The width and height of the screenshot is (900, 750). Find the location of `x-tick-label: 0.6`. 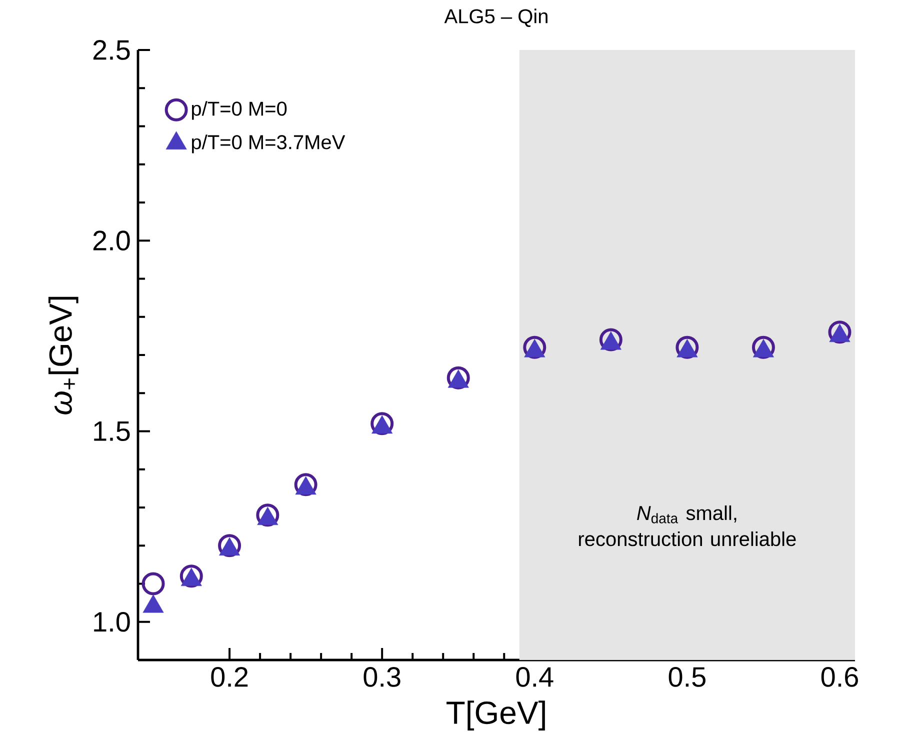

x-tick-label: 0.6 is located at coordinates (839, 677).